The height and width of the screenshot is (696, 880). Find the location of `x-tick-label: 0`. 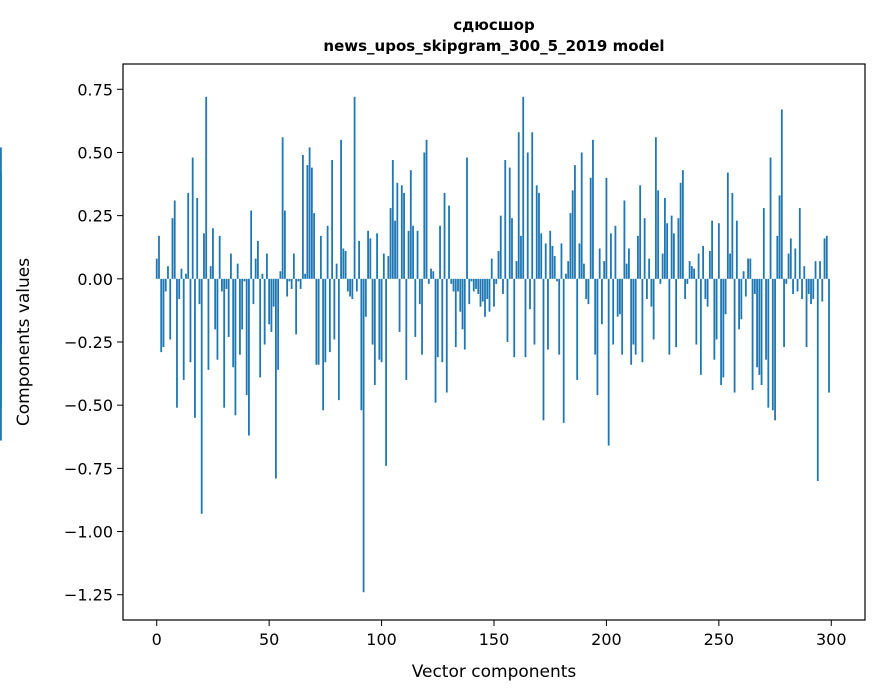

x-tick-label: 0 is located at coordinates (157, 639).